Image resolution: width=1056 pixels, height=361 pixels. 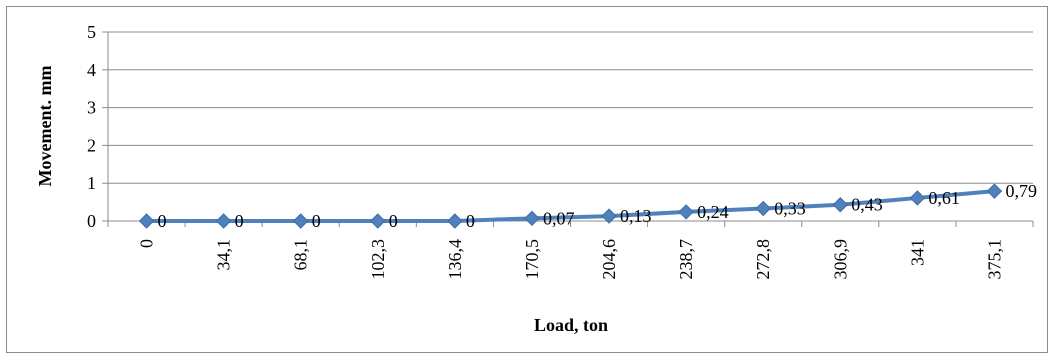 What do you see at coordinates (91, 145) in the screenshot?
I see `y-tick-label: 2` at bounding box center [91, 145].